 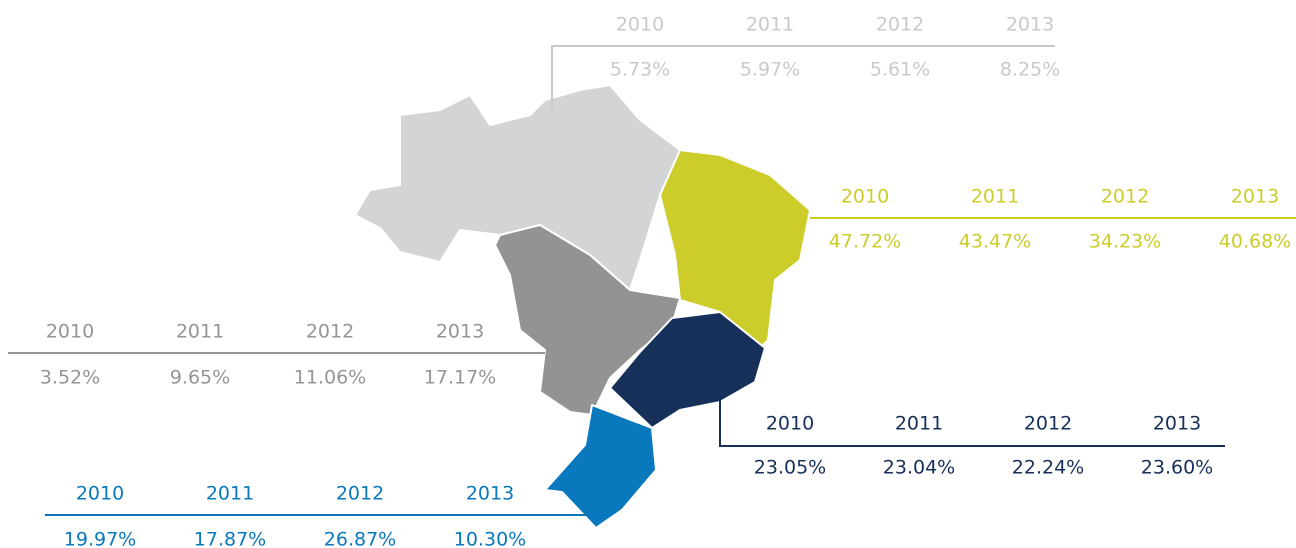 I want to click on value-label: 22.24%, so click(x=1048, y=468).